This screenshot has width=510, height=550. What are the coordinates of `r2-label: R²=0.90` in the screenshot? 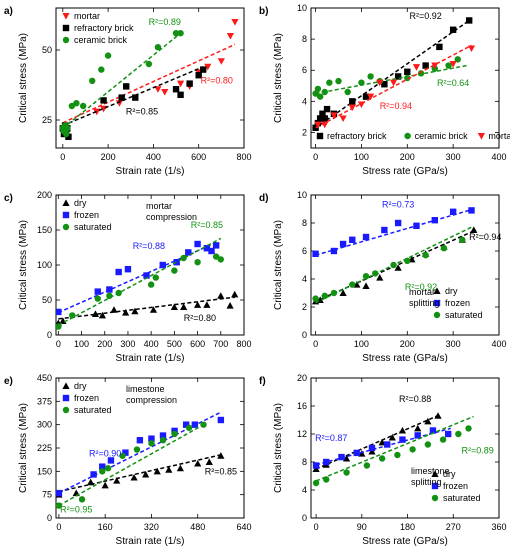 It's located at (105, 453).